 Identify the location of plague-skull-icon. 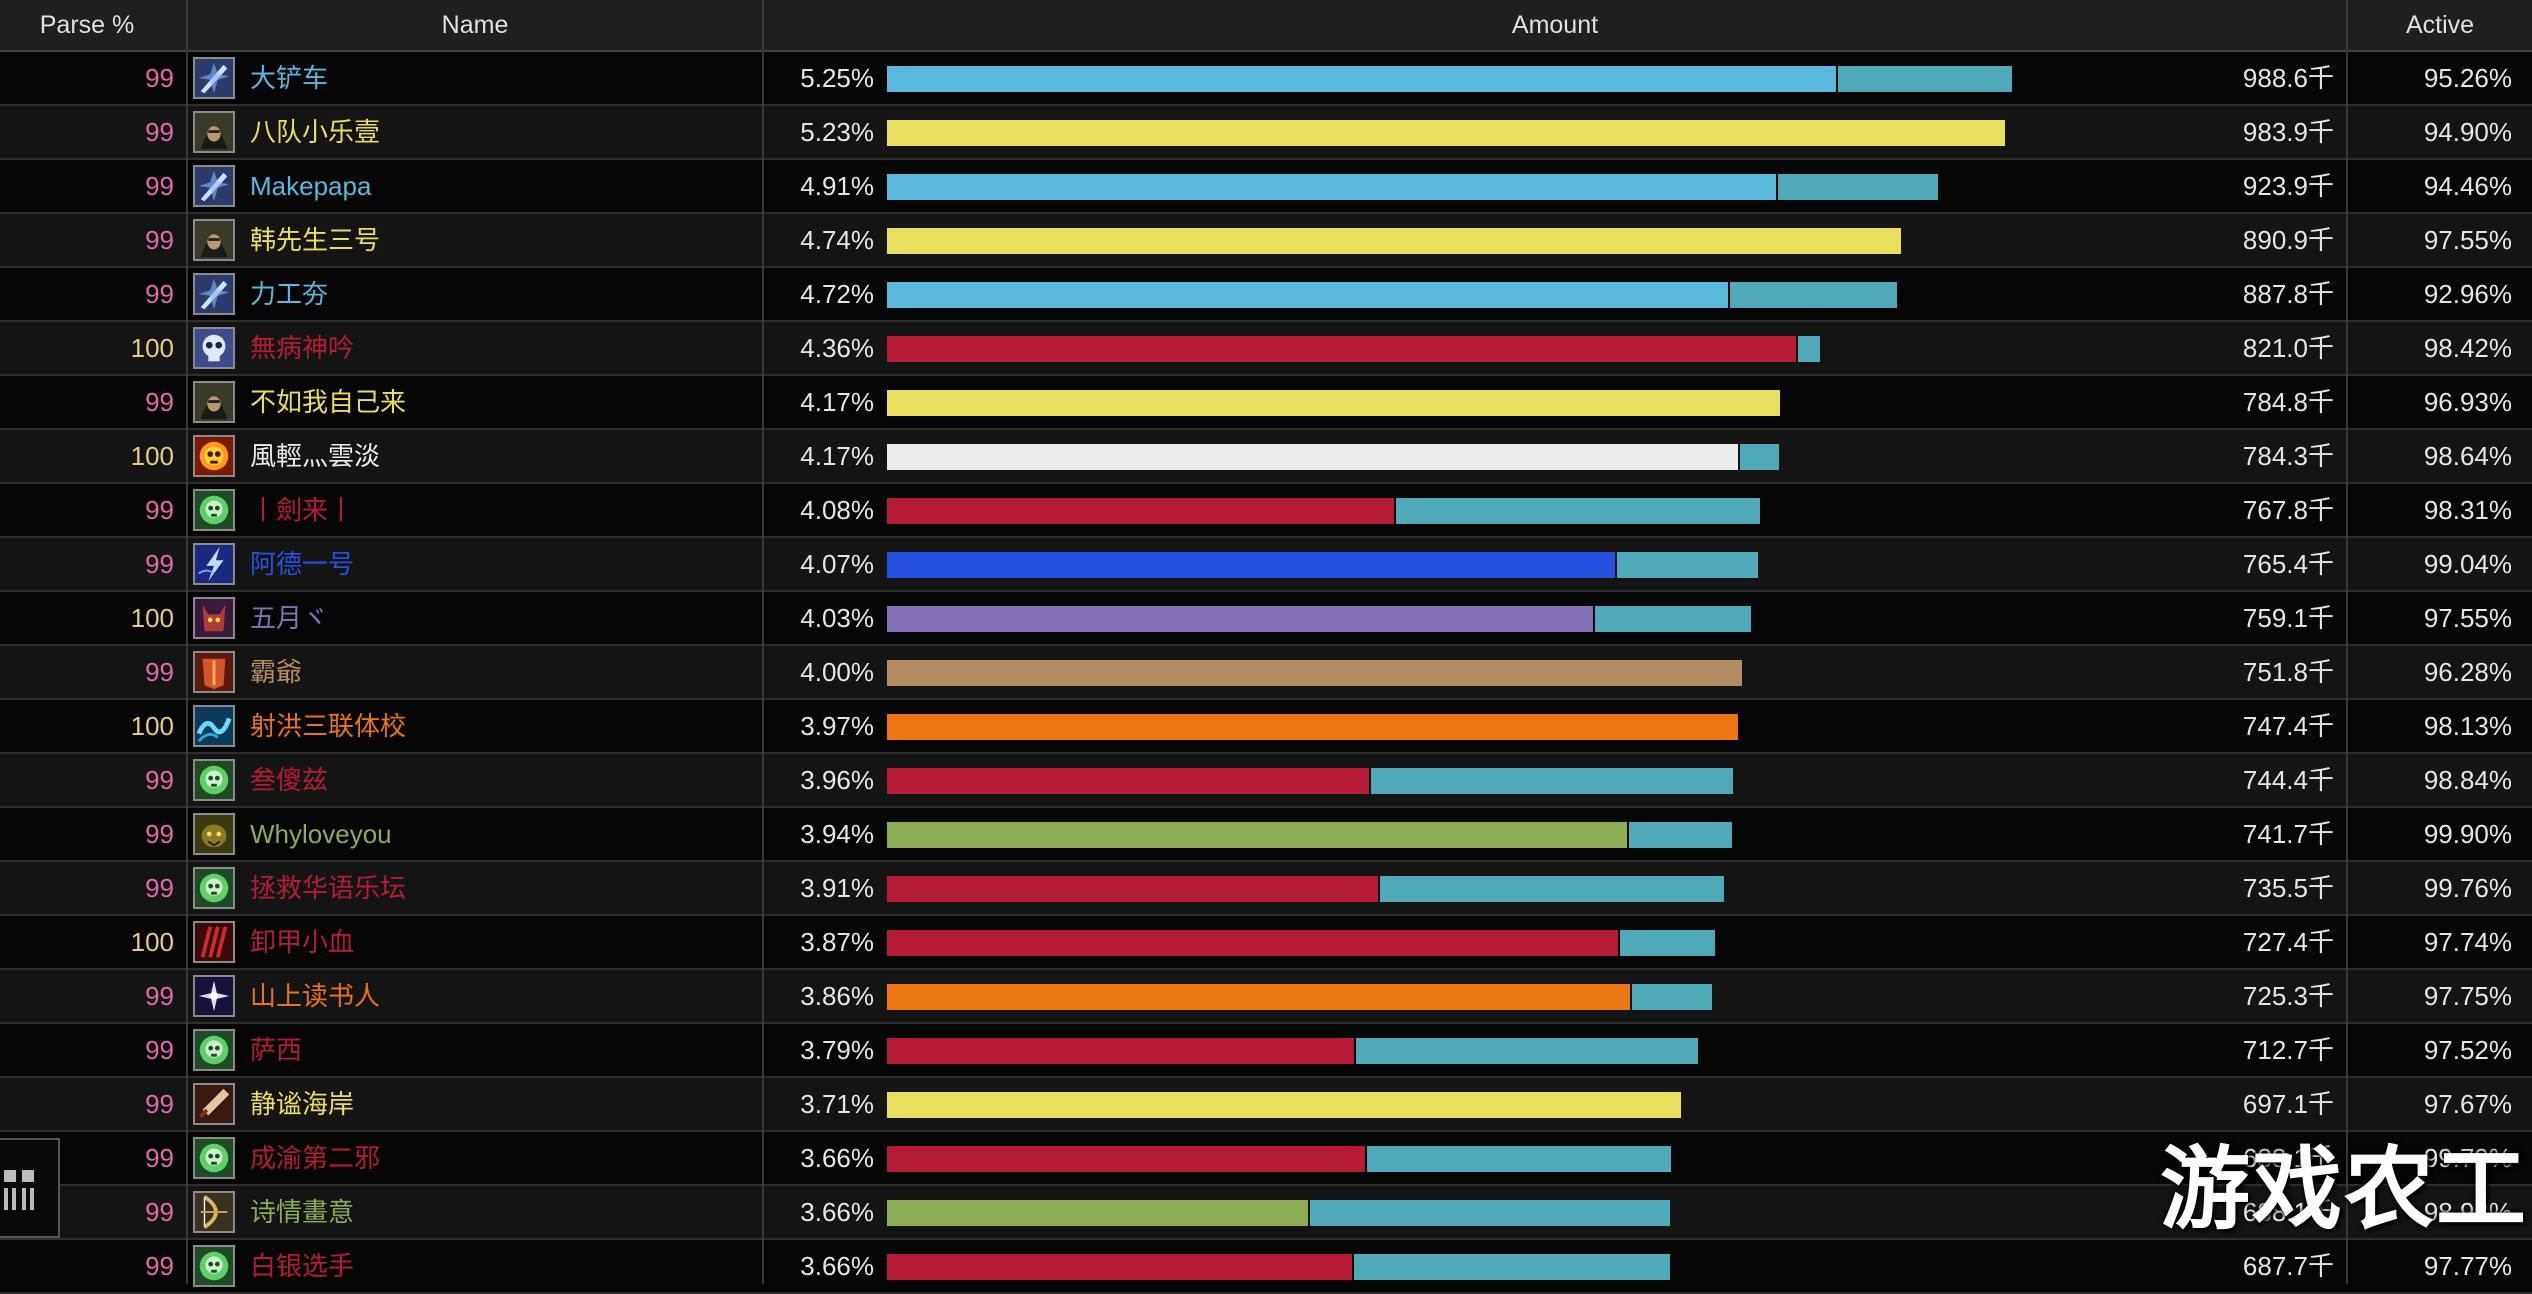
(214, 510).